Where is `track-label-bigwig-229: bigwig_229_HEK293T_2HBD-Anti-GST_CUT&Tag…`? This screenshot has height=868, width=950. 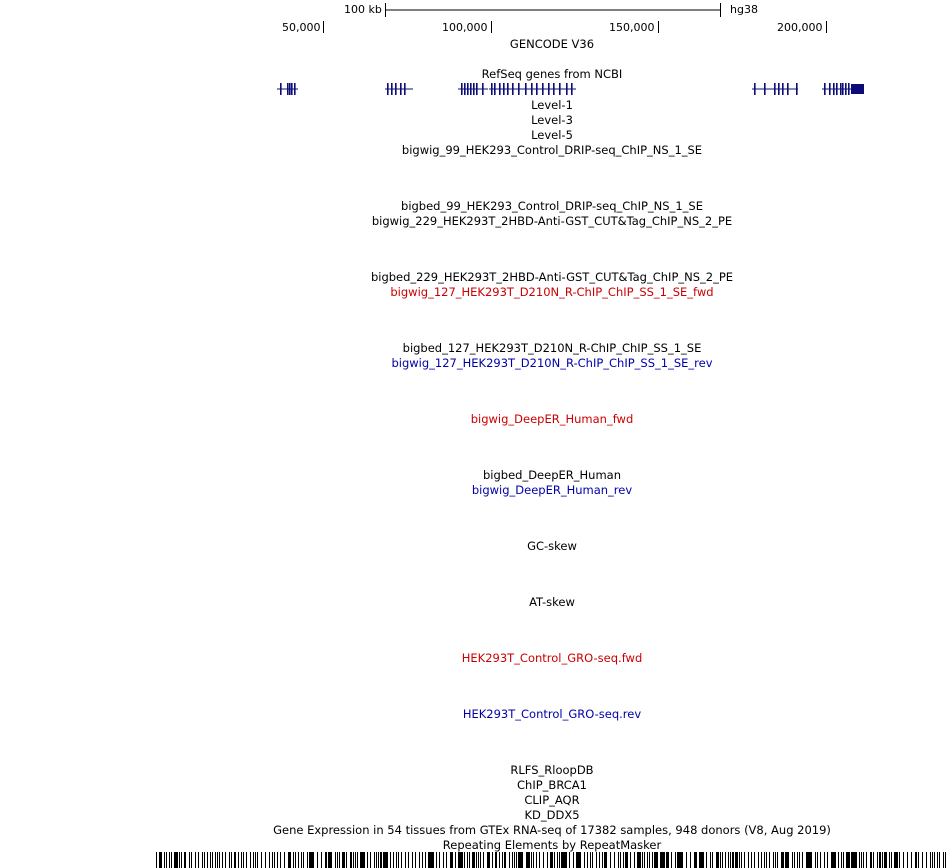
track-label-bigwig-229: bigwig_229_HEK293T_2HBD-Anti-GST_CUT&Tag… is located at coordinates (552, 221).